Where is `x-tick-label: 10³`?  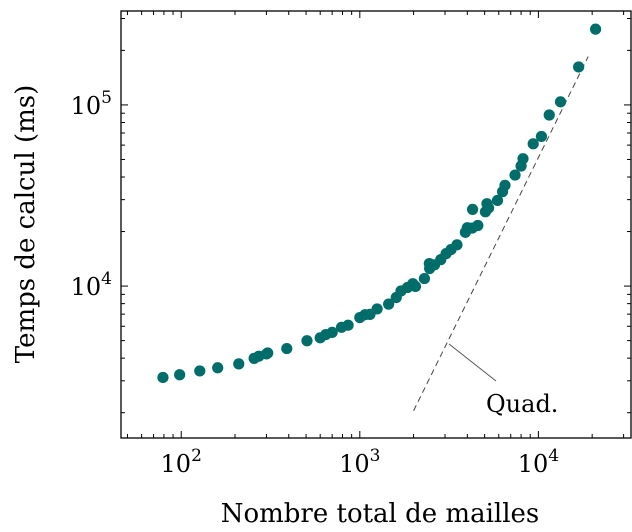 x-tick-label: 10³ is located at coordinates (359, 462).